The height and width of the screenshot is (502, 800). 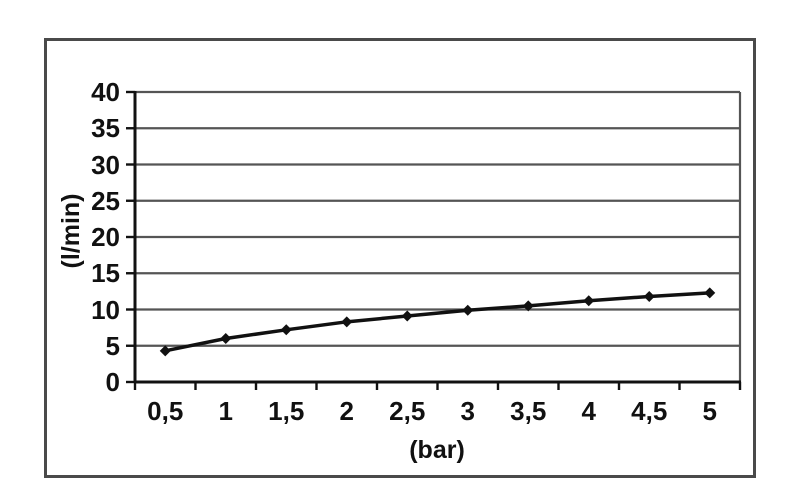 I want to click on y-tick-label: 5, so click(x=112, y=345).